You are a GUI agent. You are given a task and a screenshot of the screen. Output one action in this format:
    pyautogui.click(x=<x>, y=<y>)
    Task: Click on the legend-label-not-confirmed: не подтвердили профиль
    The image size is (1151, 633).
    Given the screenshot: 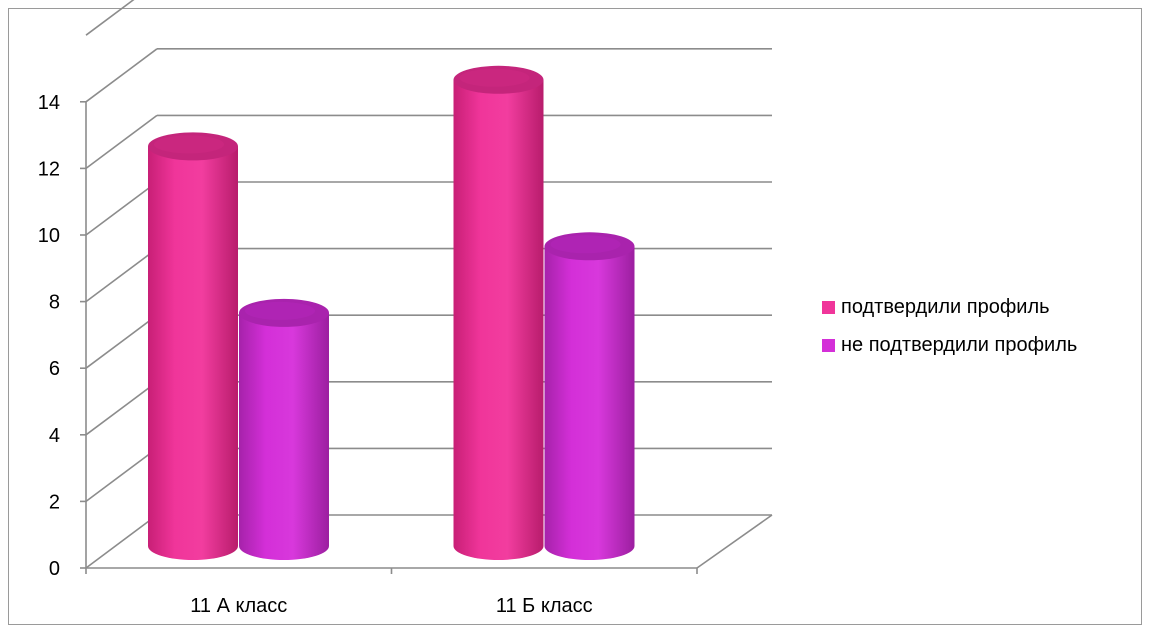 What is the action you would take?
    pyautogui.click(x=959, y=344)
    